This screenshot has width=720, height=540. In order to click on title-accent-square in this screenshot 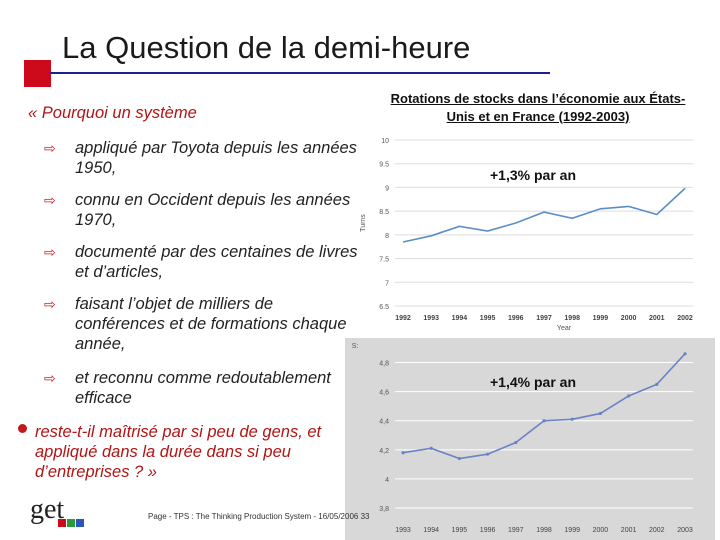, I will do `click(37, 73)`.